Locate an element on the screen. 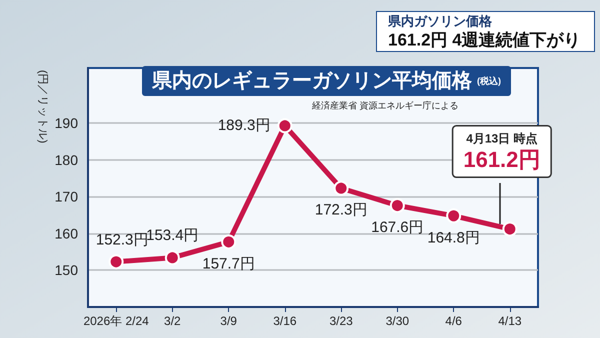  data-label: 152.3円 is located at coordinates (122, 239).